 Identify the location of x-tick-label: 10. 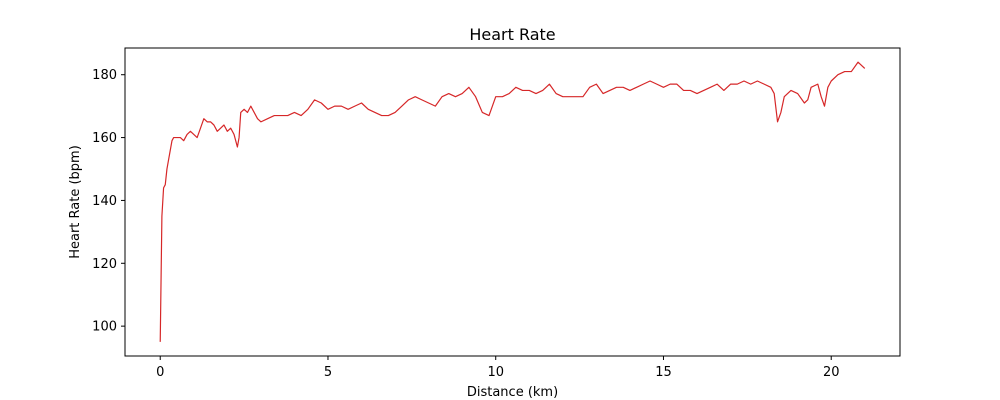
(495, 372).